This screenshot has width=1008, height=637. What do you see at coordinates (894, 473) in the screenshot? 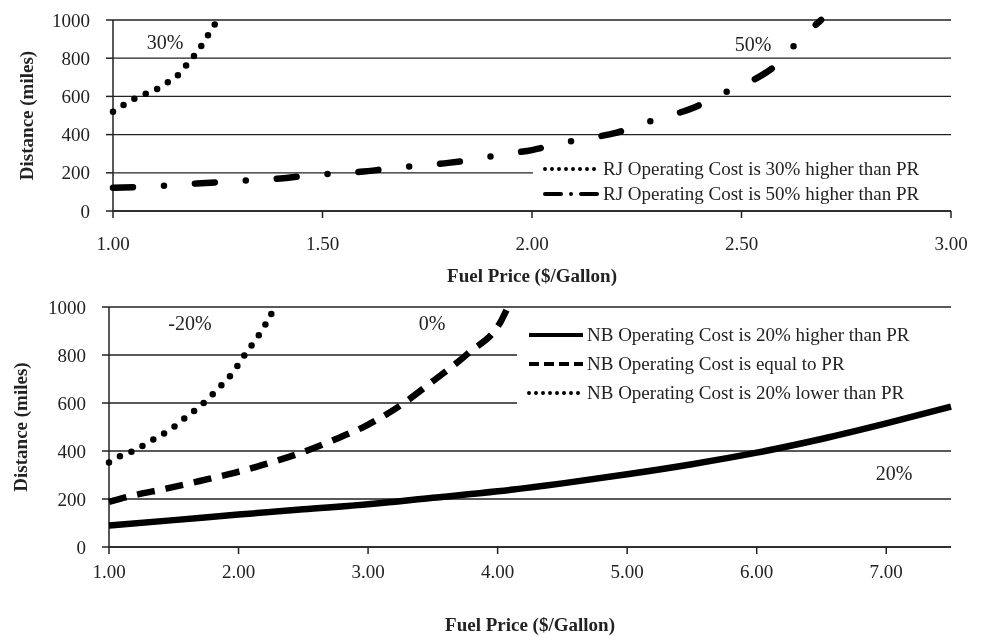
I see `annotation: 20%` at bounding box center [894, 473].